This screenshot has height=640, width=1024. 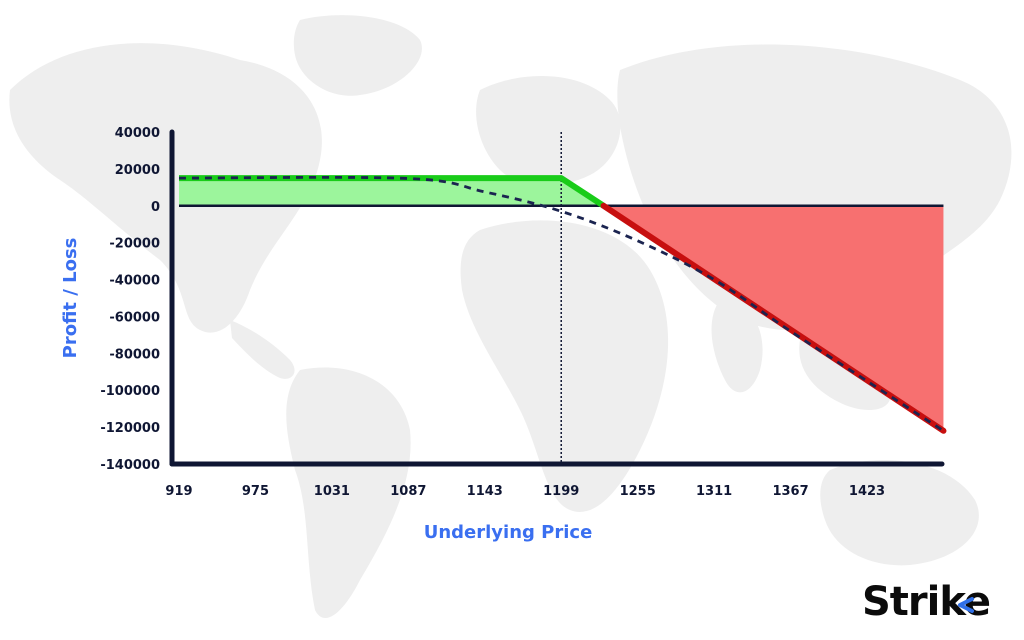 I want to click on x-tick-label: 919, so click(x=178, y=491).